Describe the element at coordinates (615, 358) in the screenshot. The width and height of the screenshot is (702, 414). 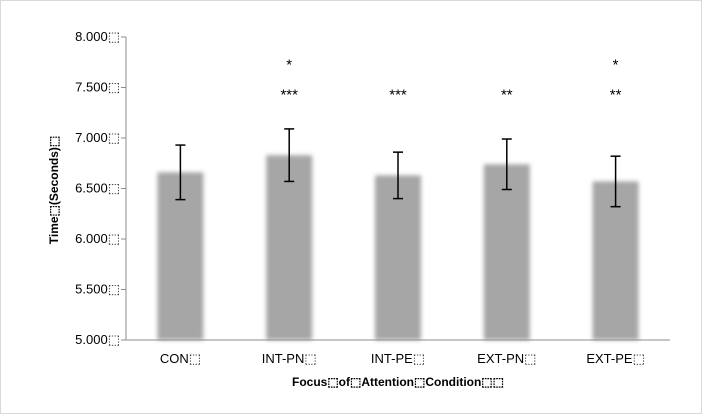
I see `x-tick-label: EXT-PE⬚` at that location.